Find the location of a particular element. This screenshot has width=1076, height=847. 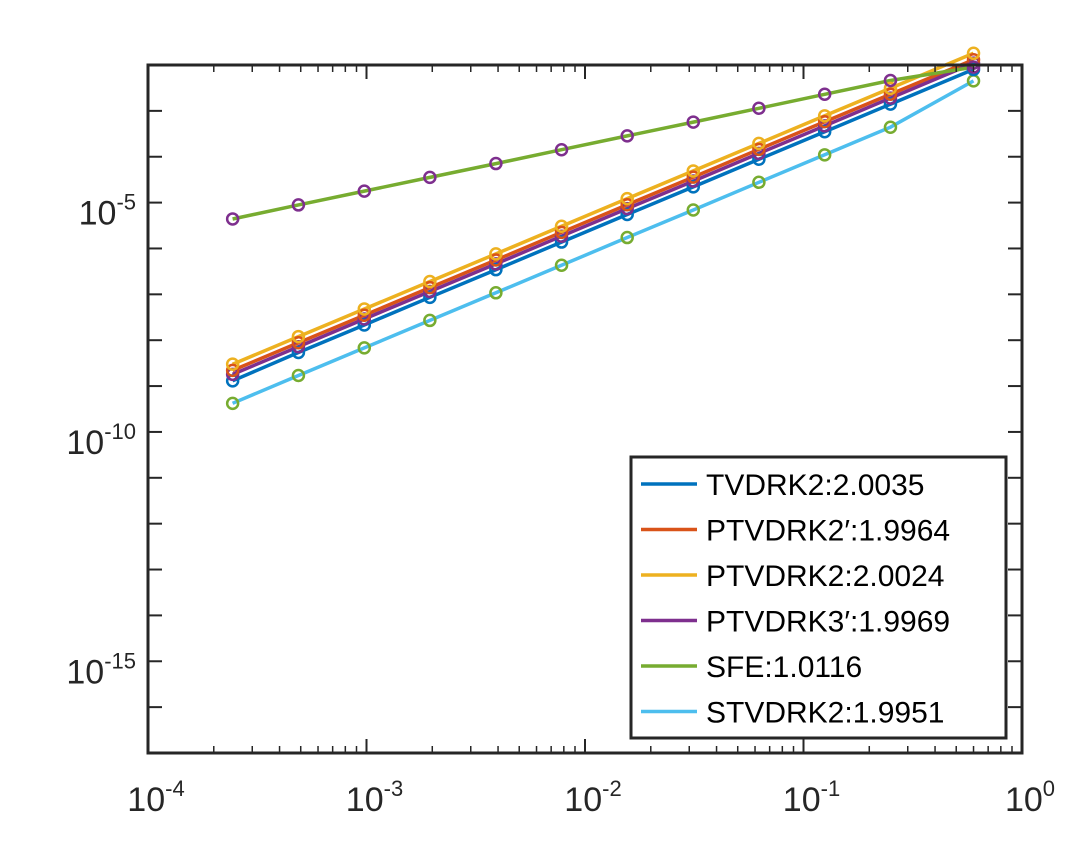

series-line is located at coordinates (603, 143).